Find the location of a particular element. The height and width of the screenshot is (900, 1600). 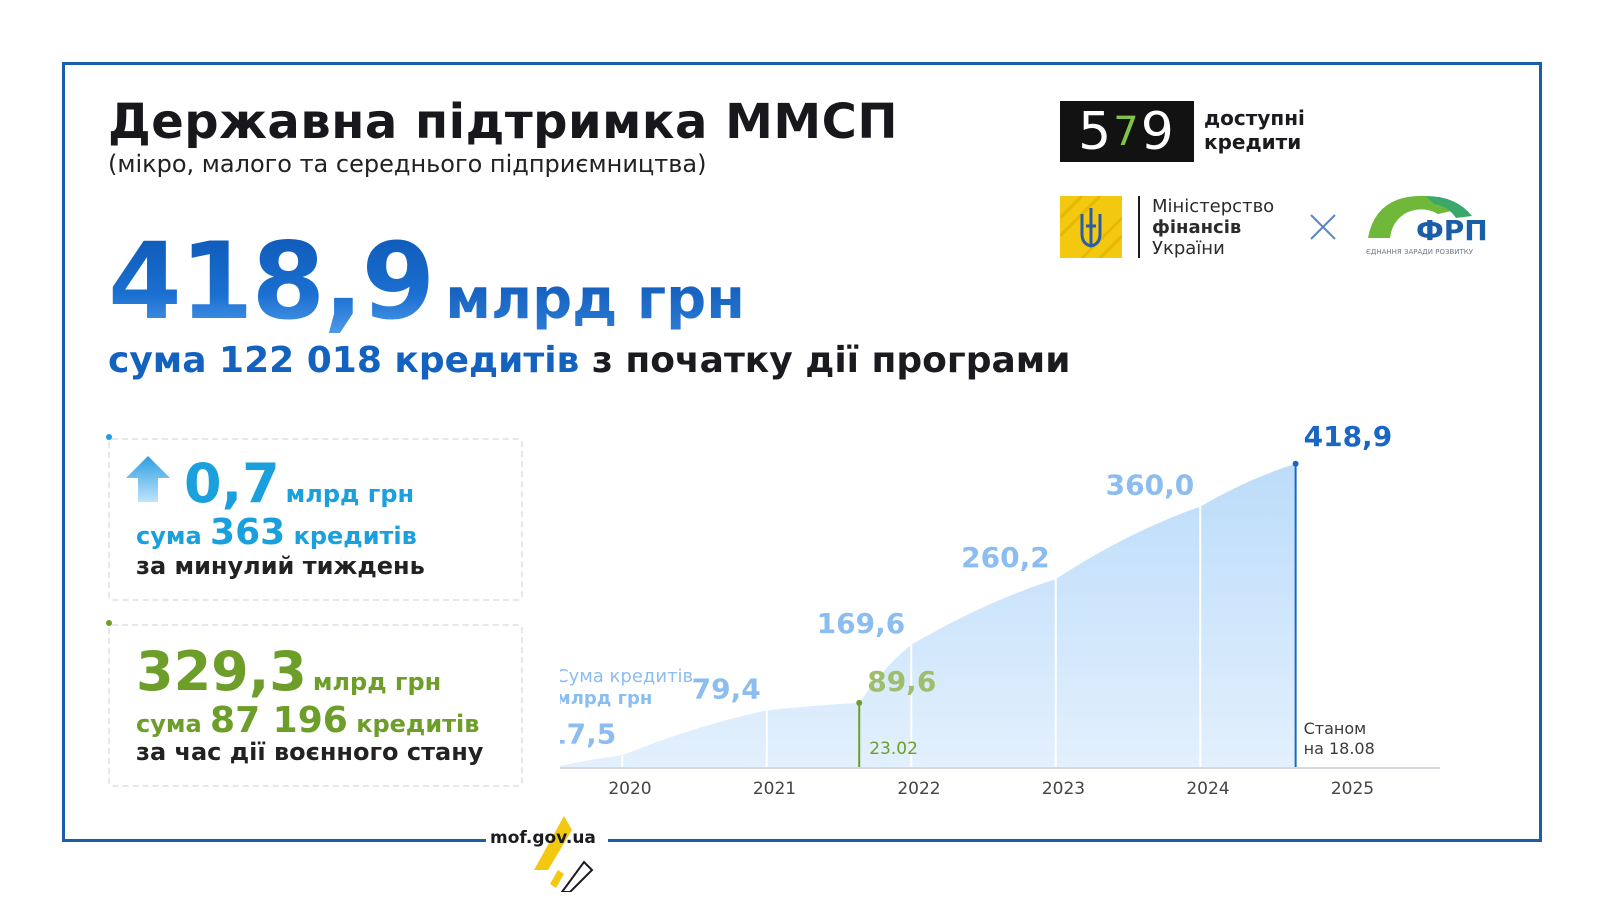

frame-gap is located at coordinates (547, 840).